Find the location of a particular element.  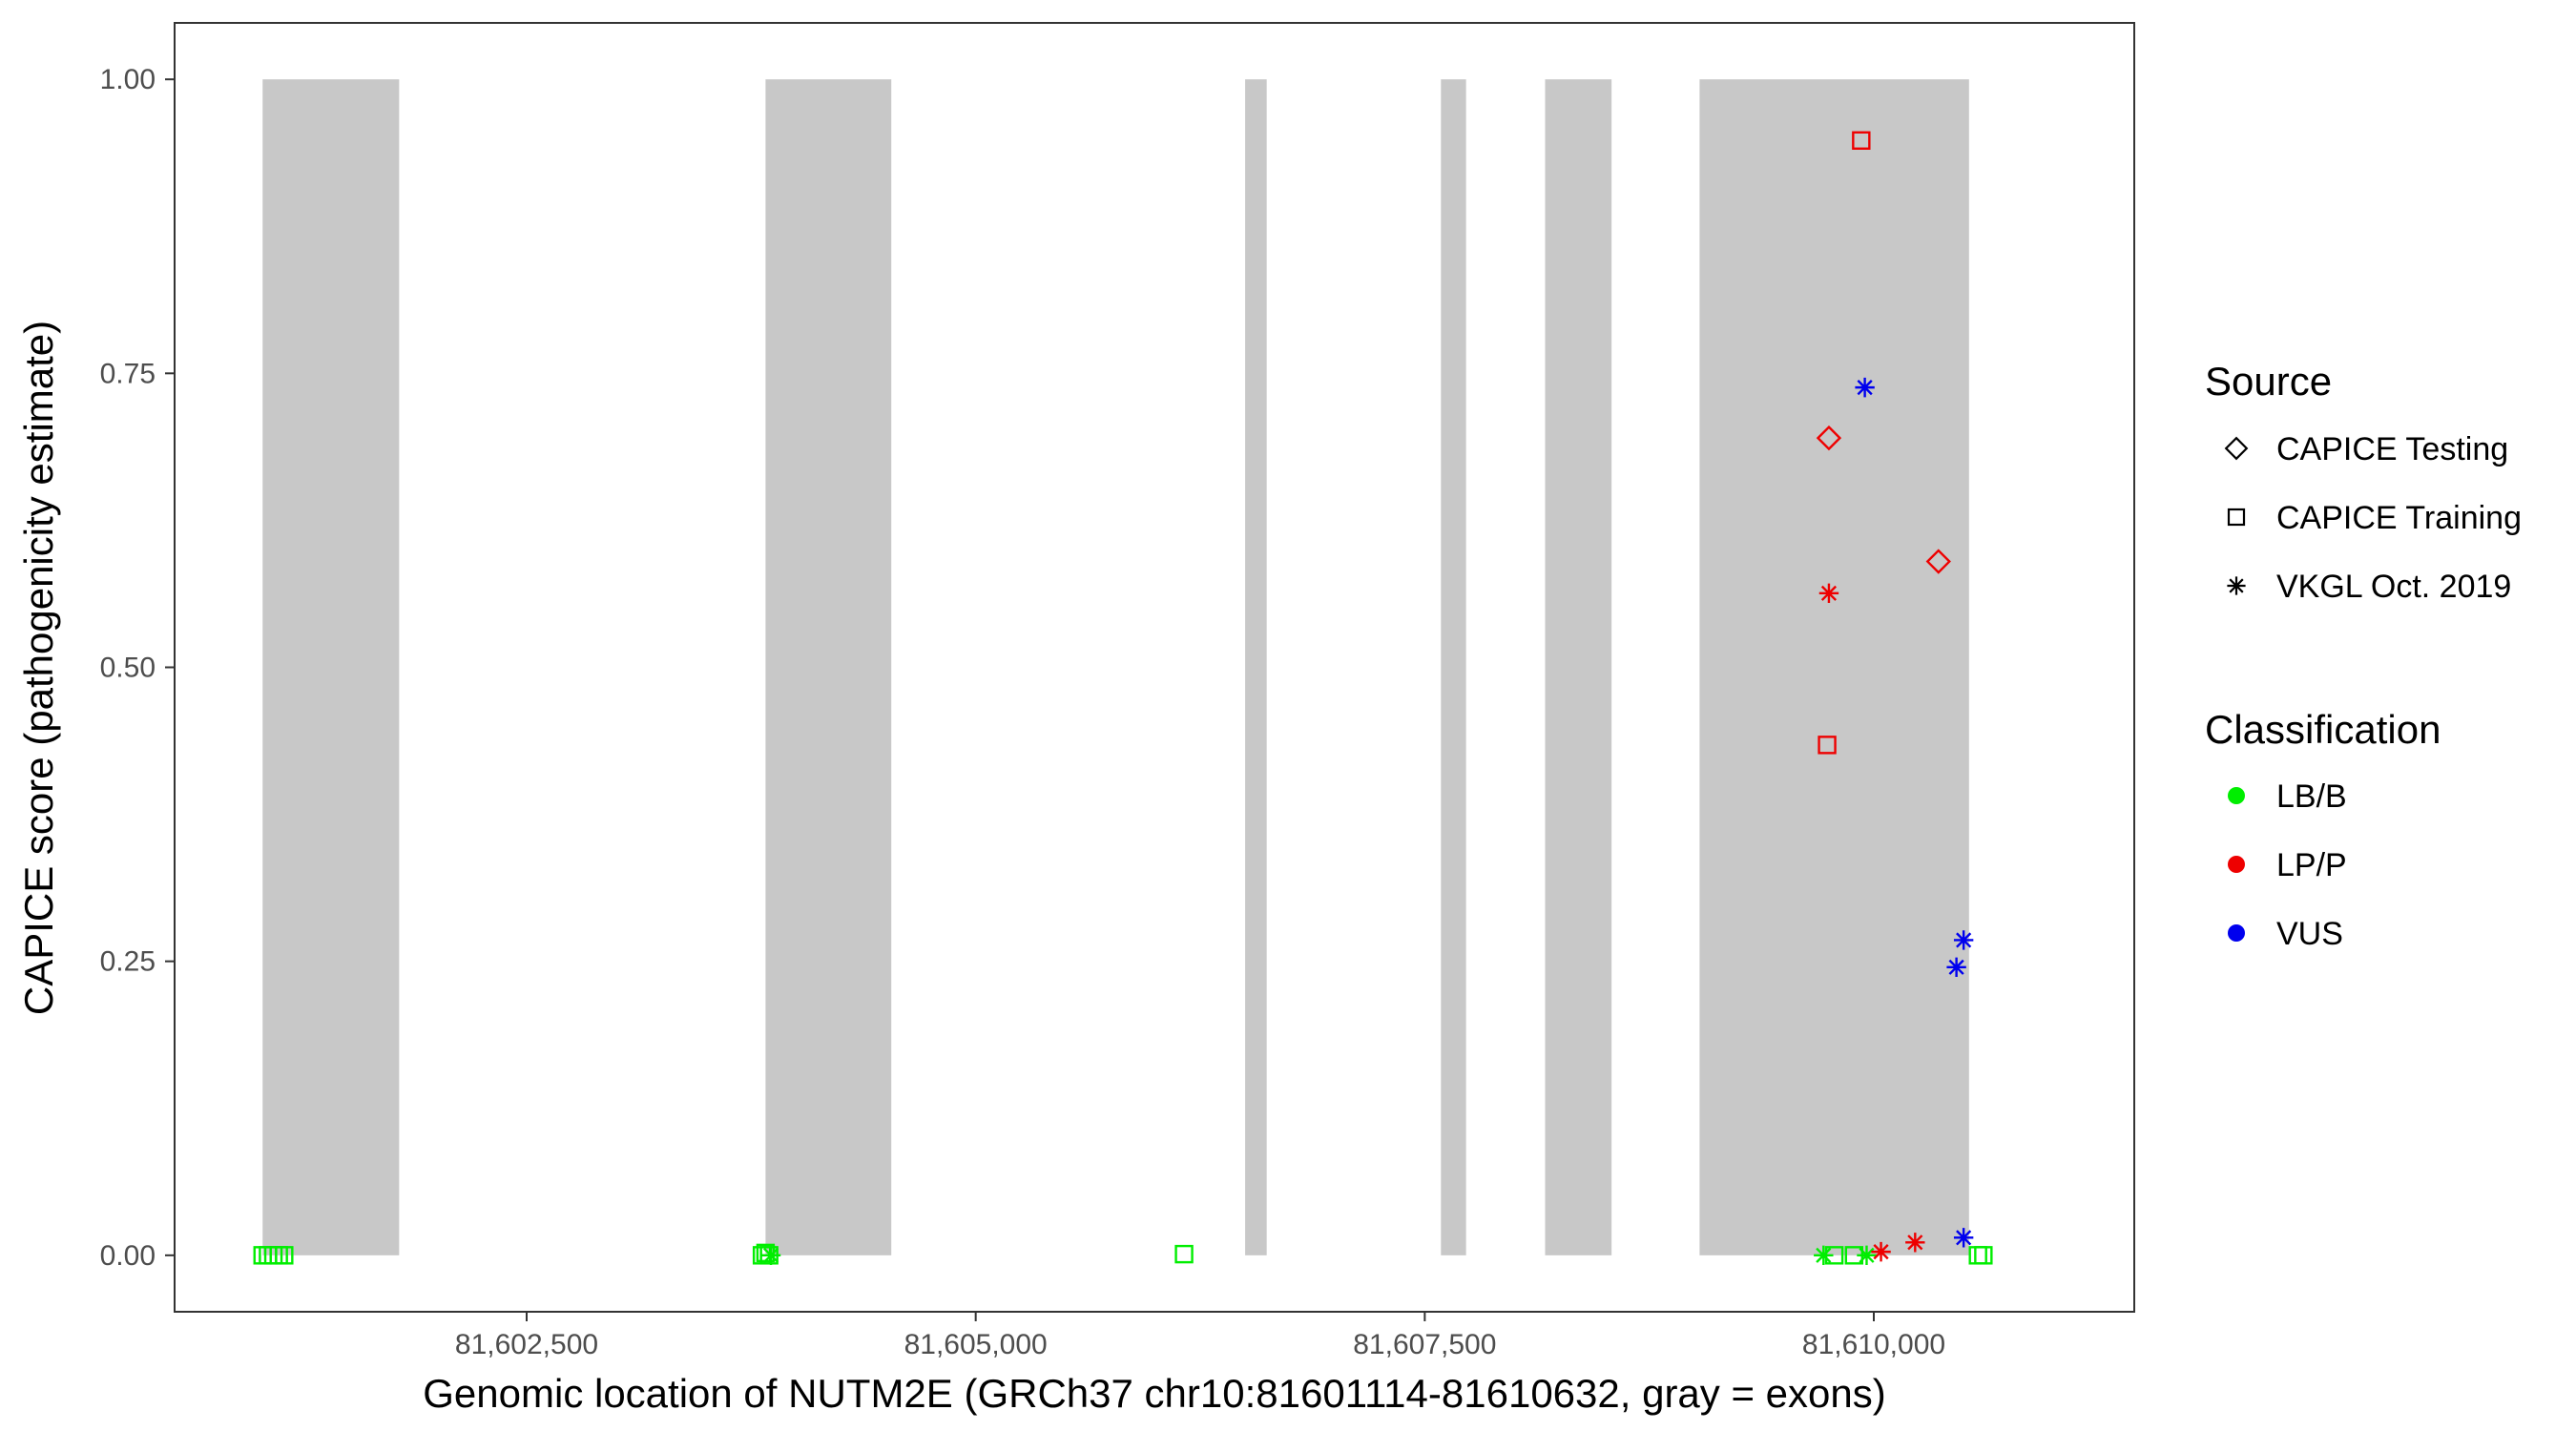

y-tick-label: 0.25 is located at coordinates (128, 962).